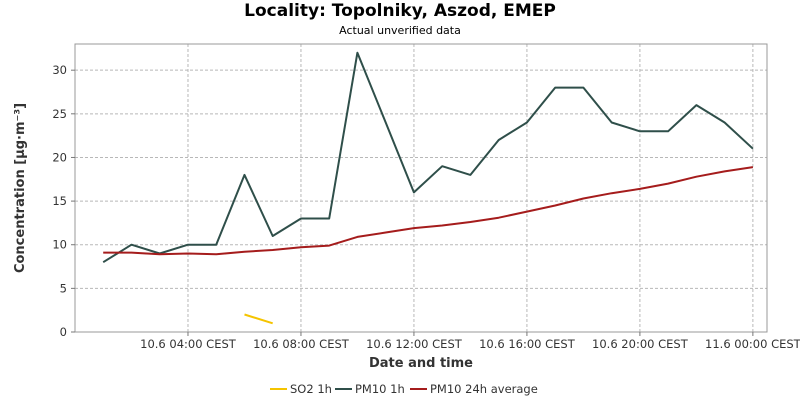  I want to click on legend: SO2 1h PM10 1h PM10 24h average, so click(404, 389).